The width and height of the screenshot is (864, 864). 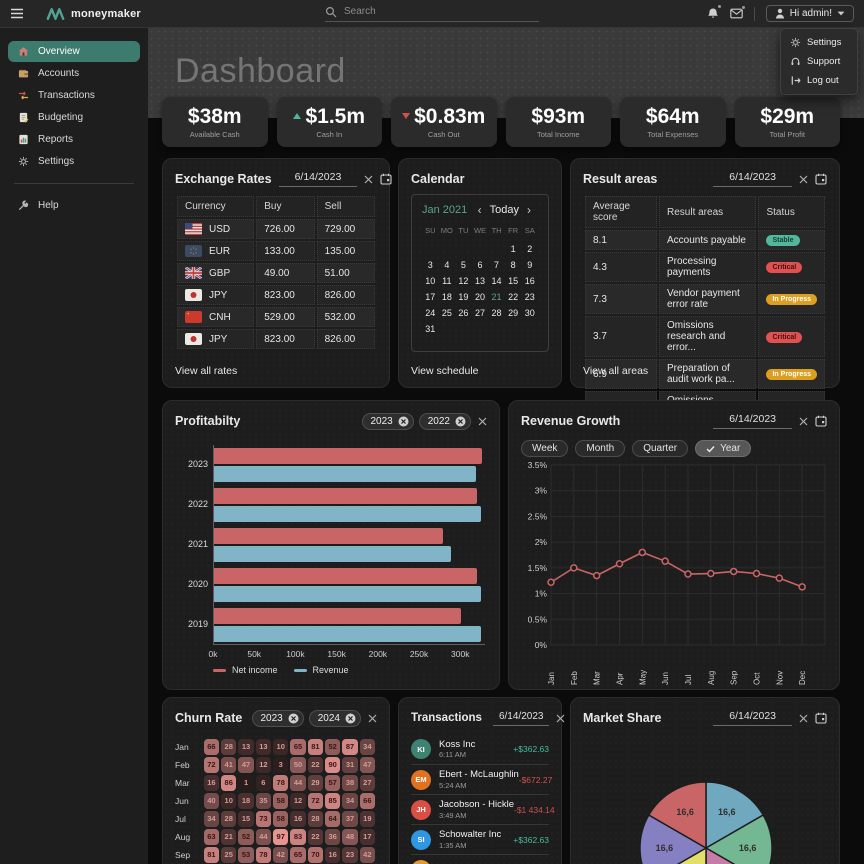 I want to click on market-share-date-field: 6/14/2023, so click(x=752, y=718).